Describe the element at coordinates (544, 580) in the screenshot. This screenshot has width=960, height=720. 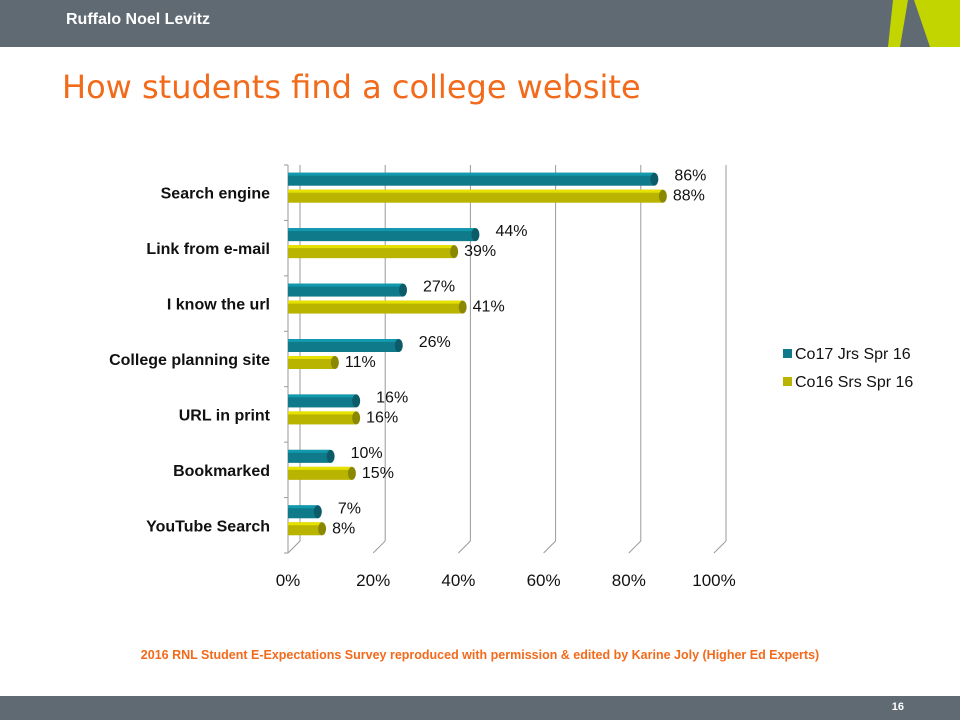
I see `x-tick-label: 60%` at that location.